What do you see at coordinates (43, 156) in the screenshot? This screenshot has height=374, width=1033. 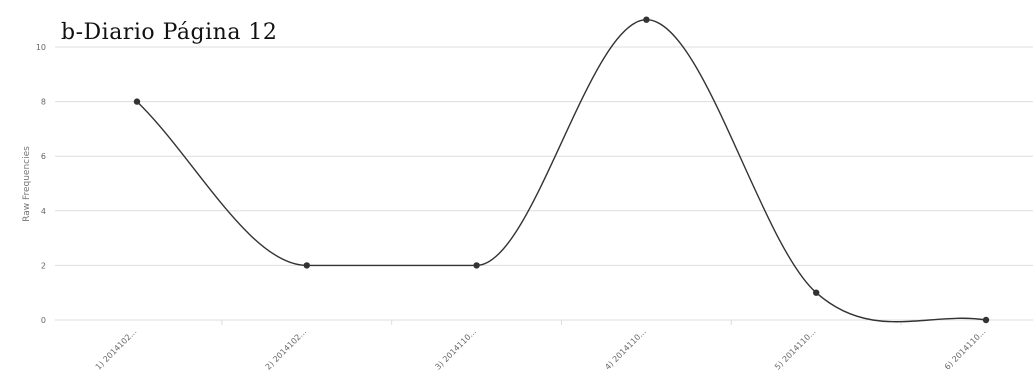 I see `y-tick-label: 6` at bounding box center [43, 156].